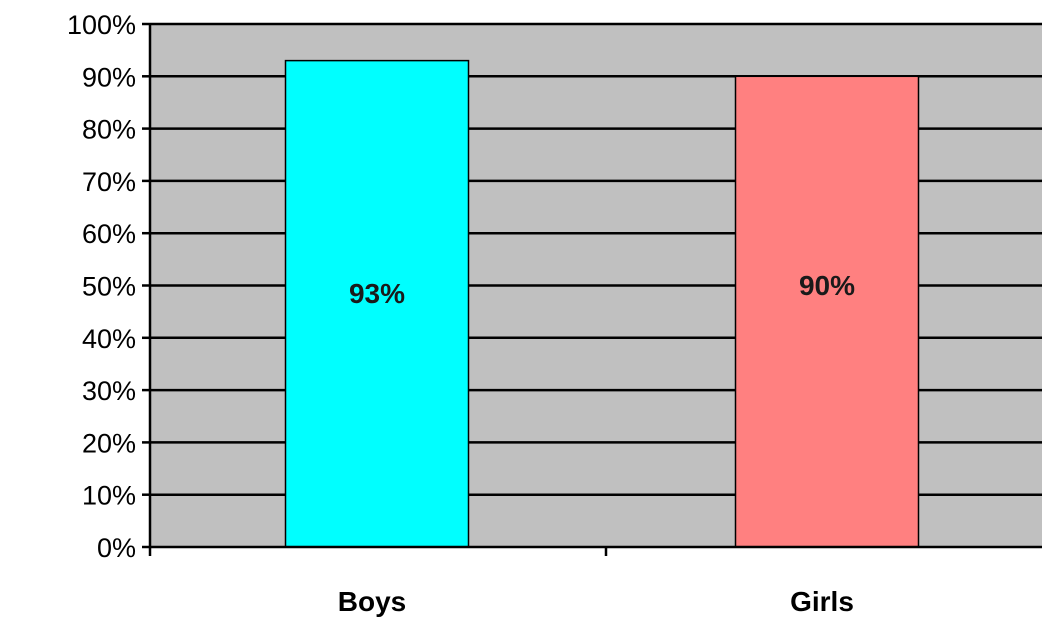 This screenshot has height=617, width=1042. What do you see at coordinates (372, 601) in the screenshot?
I see `category-label-boys: Boys` at bounding box center [372, 601].